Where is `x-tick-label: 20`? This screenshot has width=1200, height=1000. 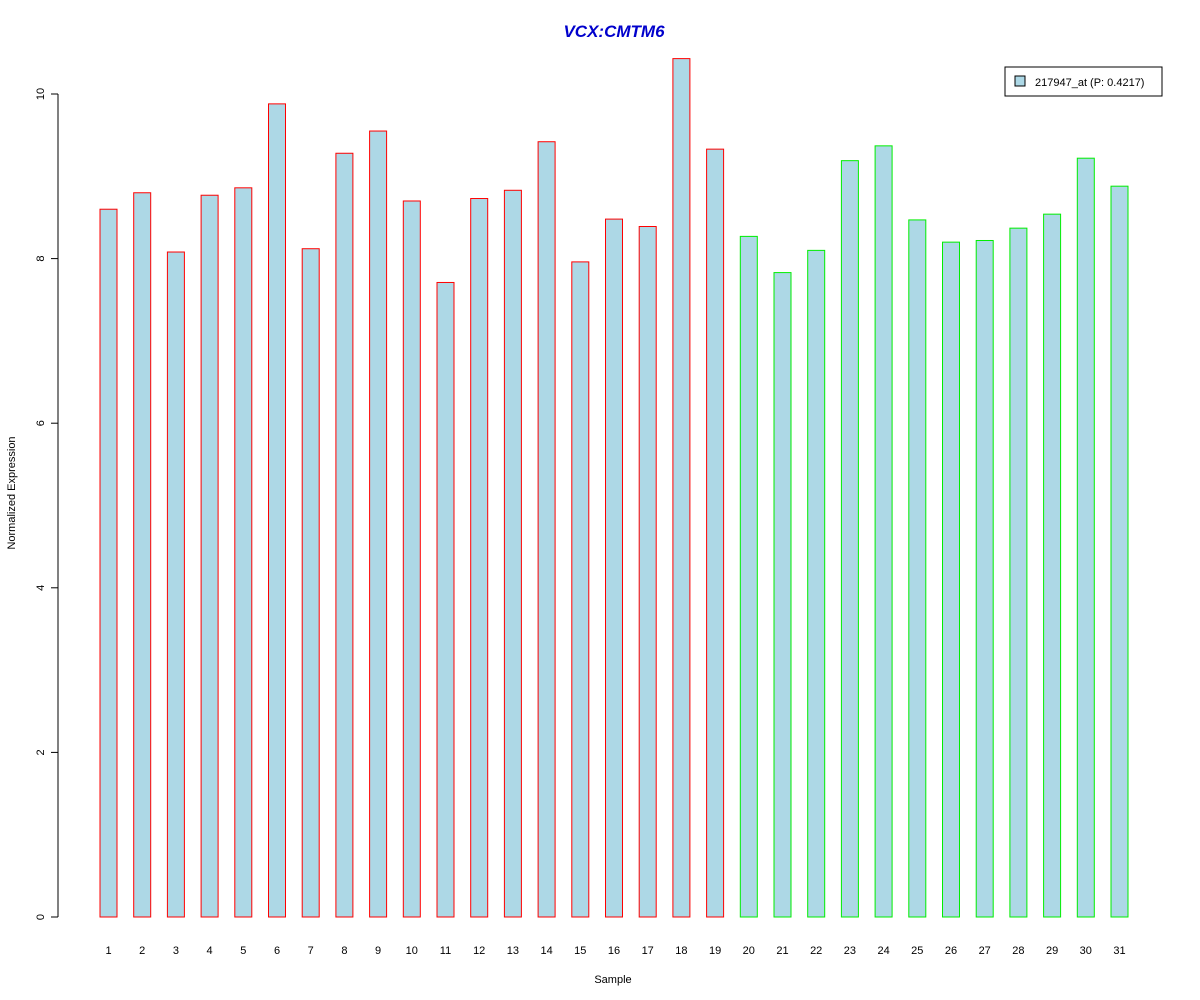 x-tick-label: 20 is located at coordinates (749, 951).